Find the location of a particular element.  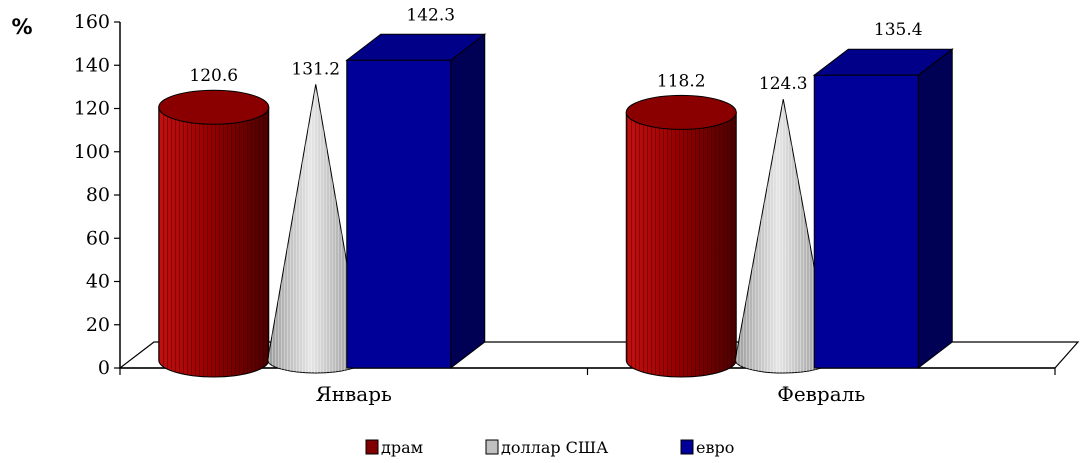

legend-label: евро is located at coordinates (715, 447).